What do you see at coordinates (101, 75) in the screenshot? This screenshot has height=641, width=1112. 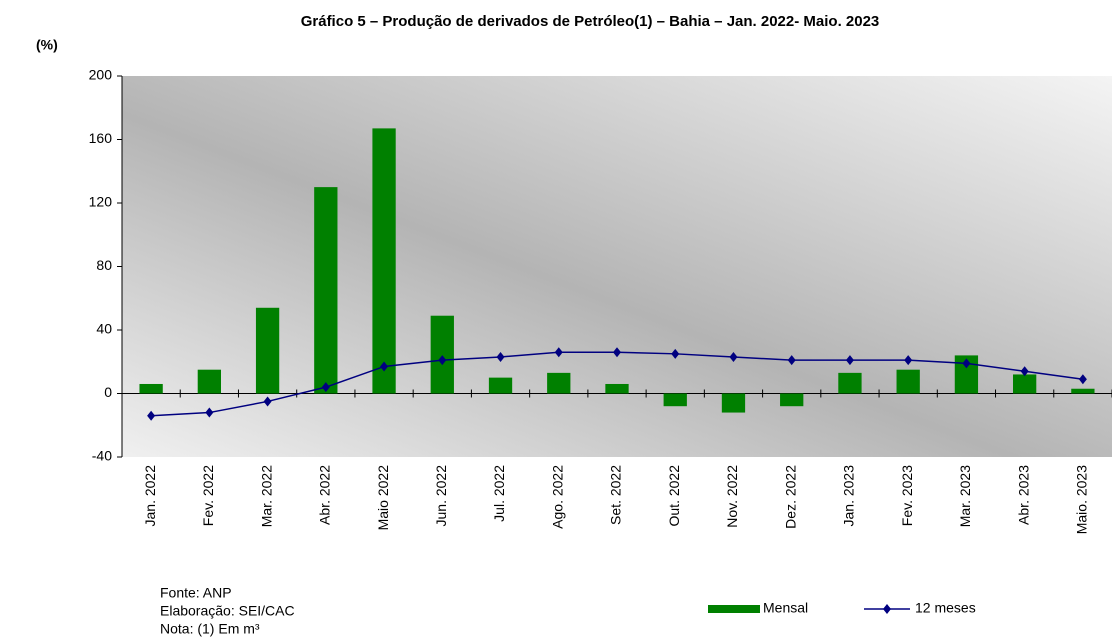 I see `y-tick-label: 200` at bounding box center [101, 75].